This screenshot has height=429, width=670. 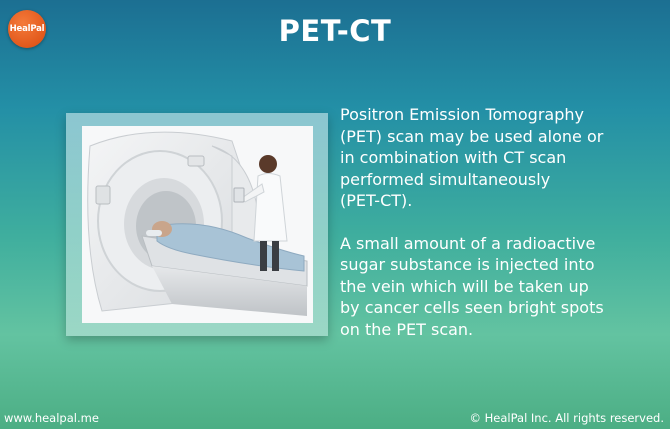 What do you see at coordinates (335, 31) in the screenshot?
I see `page-title: PET-CT` at bounding box center [335, 31].